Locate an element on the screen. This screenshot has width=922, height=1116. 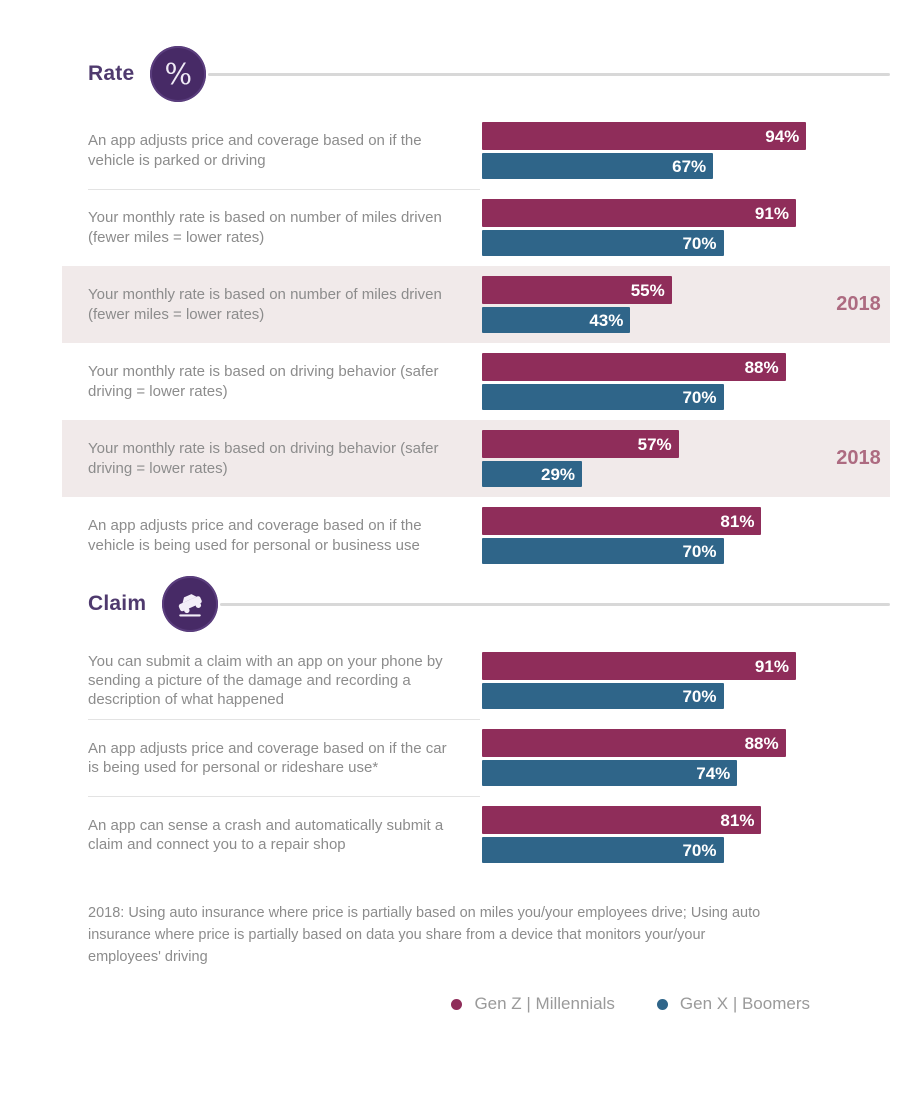
legend-item-genz-millennials: Gen Z | Millennials is located at coordinates (533, 1004).